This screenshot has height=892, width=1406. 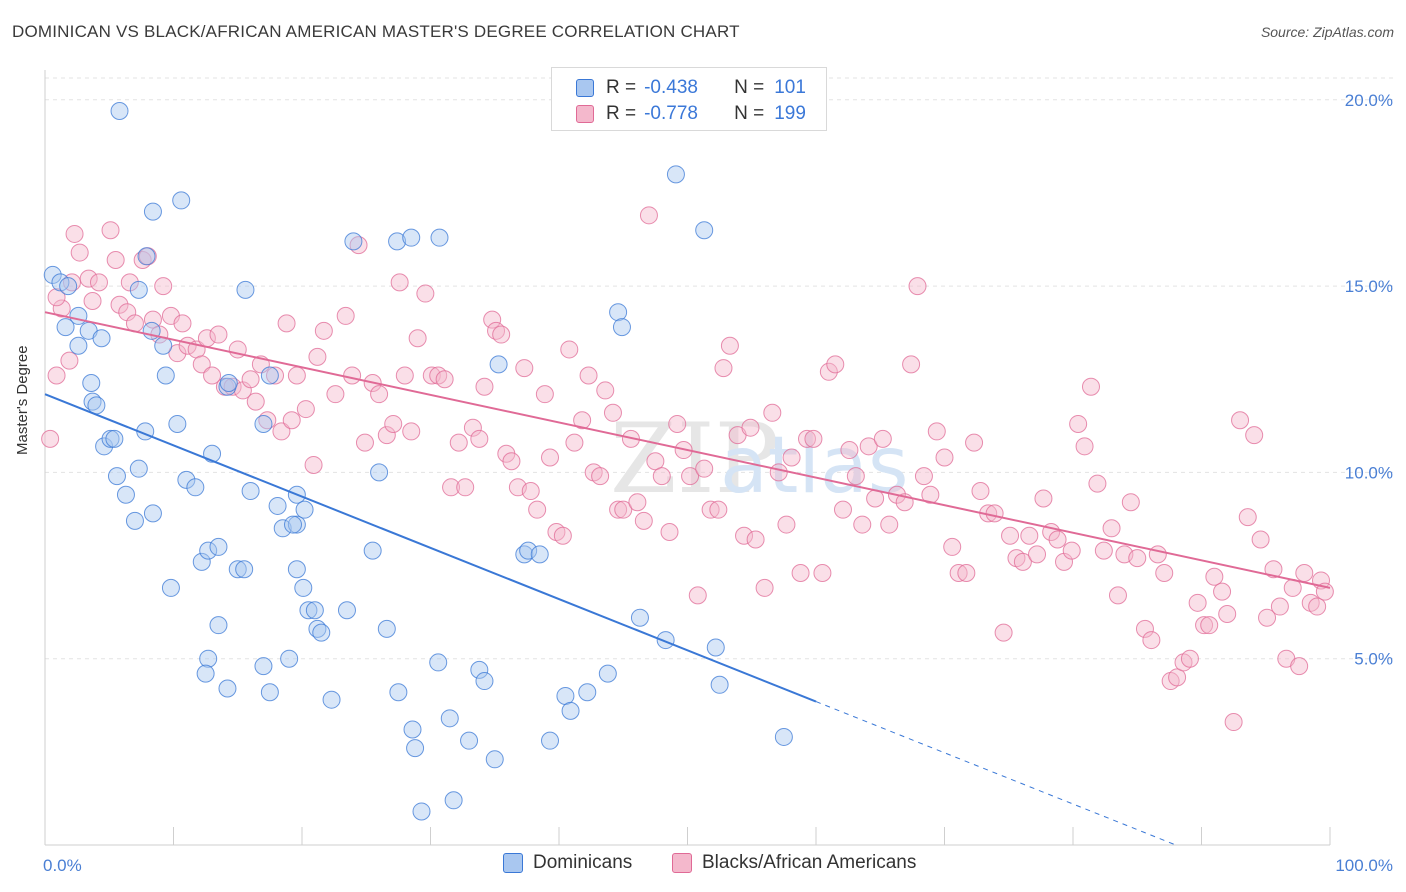 I want to click on legend-r-label: R =, so click(x=621, y=113).